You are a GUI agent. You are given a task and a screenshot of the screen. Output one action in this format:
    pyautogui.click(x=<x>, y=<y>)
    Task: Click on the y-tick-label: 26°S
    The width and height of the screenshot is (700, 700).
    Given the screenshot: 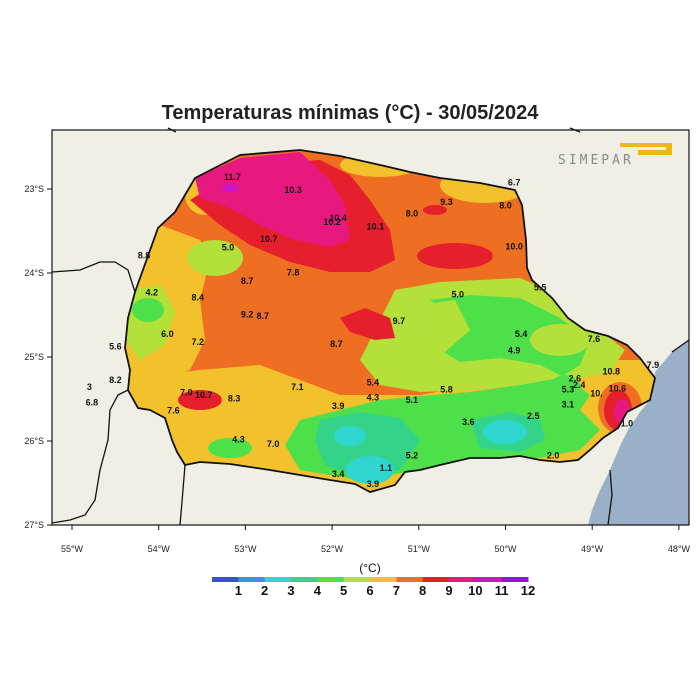 What is the action you would take?
    pyautogui.click(x=34, y=441)
    